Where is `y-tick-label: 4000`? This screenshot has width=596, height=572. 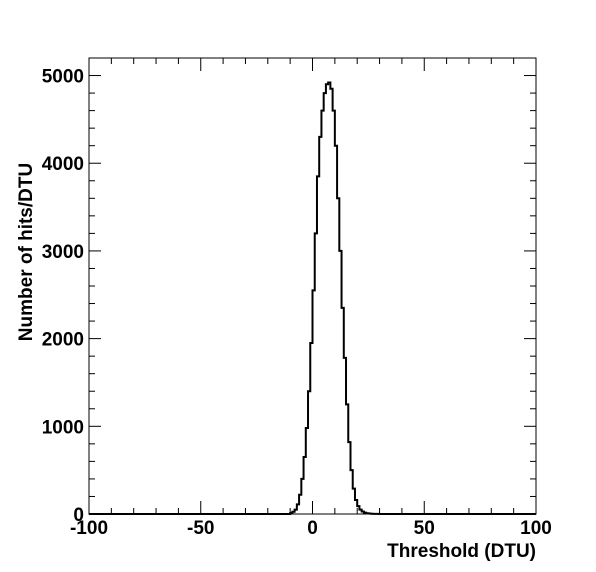 y-tick-label: 4000 is located at coordinates (63, 164).